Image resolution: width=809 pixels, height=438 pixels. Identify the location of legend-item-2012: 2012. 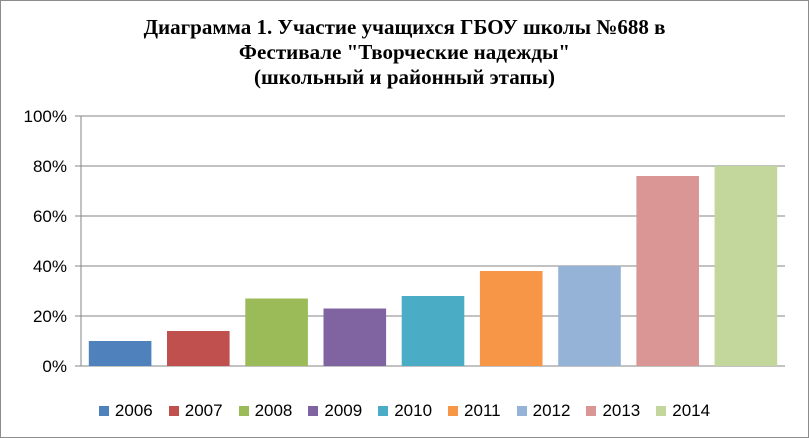
(543, 411).